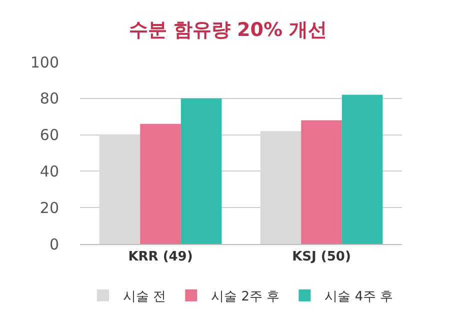 The image size is (456, 322). Describe the element at coordinates (359, 296) in the screenshot. I see `legend-label: 시술 4주 후` at that location.